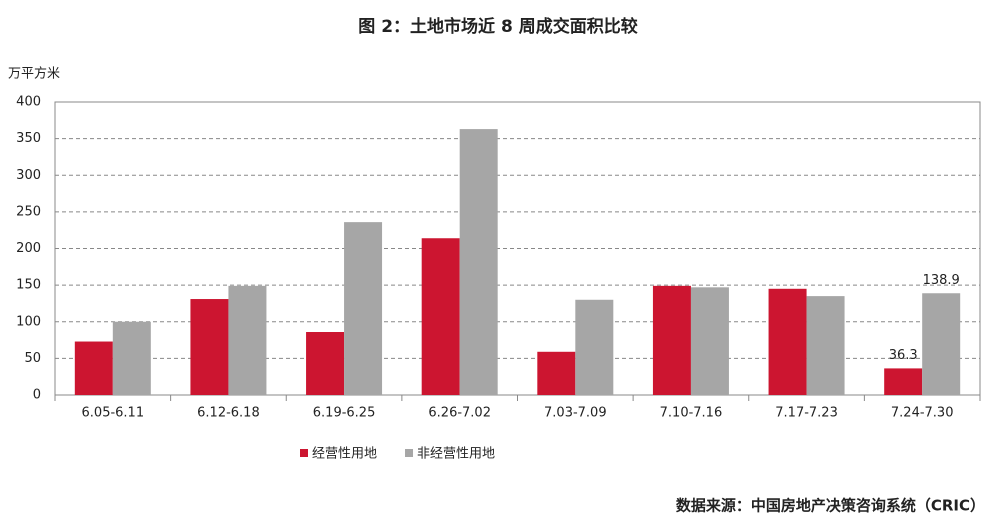 This screenshot has width=997, height=523. Describe the element at coordinates (344, 413) in the screenshot. I see `x-tick-label: 6.19-6.25` at that location.